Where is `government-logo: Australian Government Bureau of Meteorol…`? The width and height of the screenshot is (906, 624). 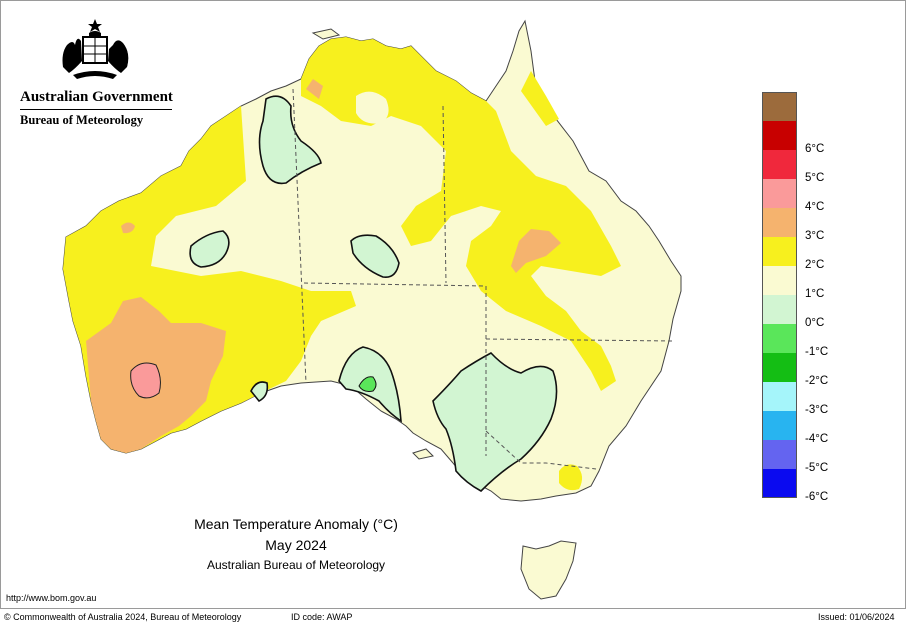
government-logo: Australian Government Bureau of Meteorol… is located at coordinates (95, 71).